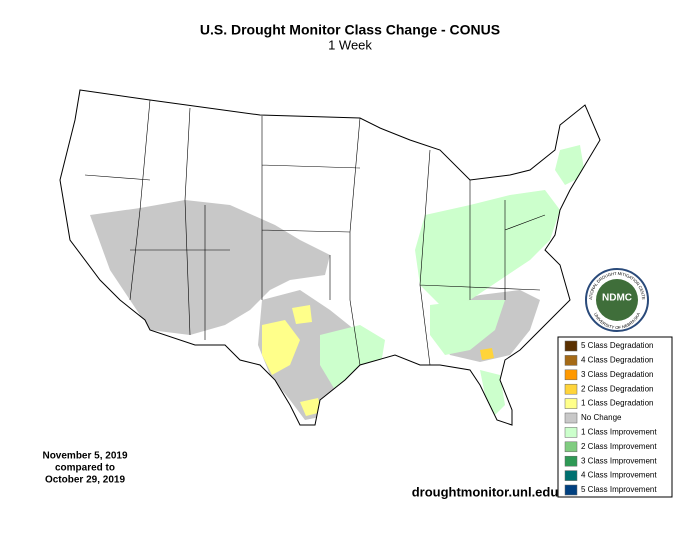 The image size is (700, 540). Describe the element at coordinates (487, 354) in the screenshot. I see `degradation-georgia` at that location.